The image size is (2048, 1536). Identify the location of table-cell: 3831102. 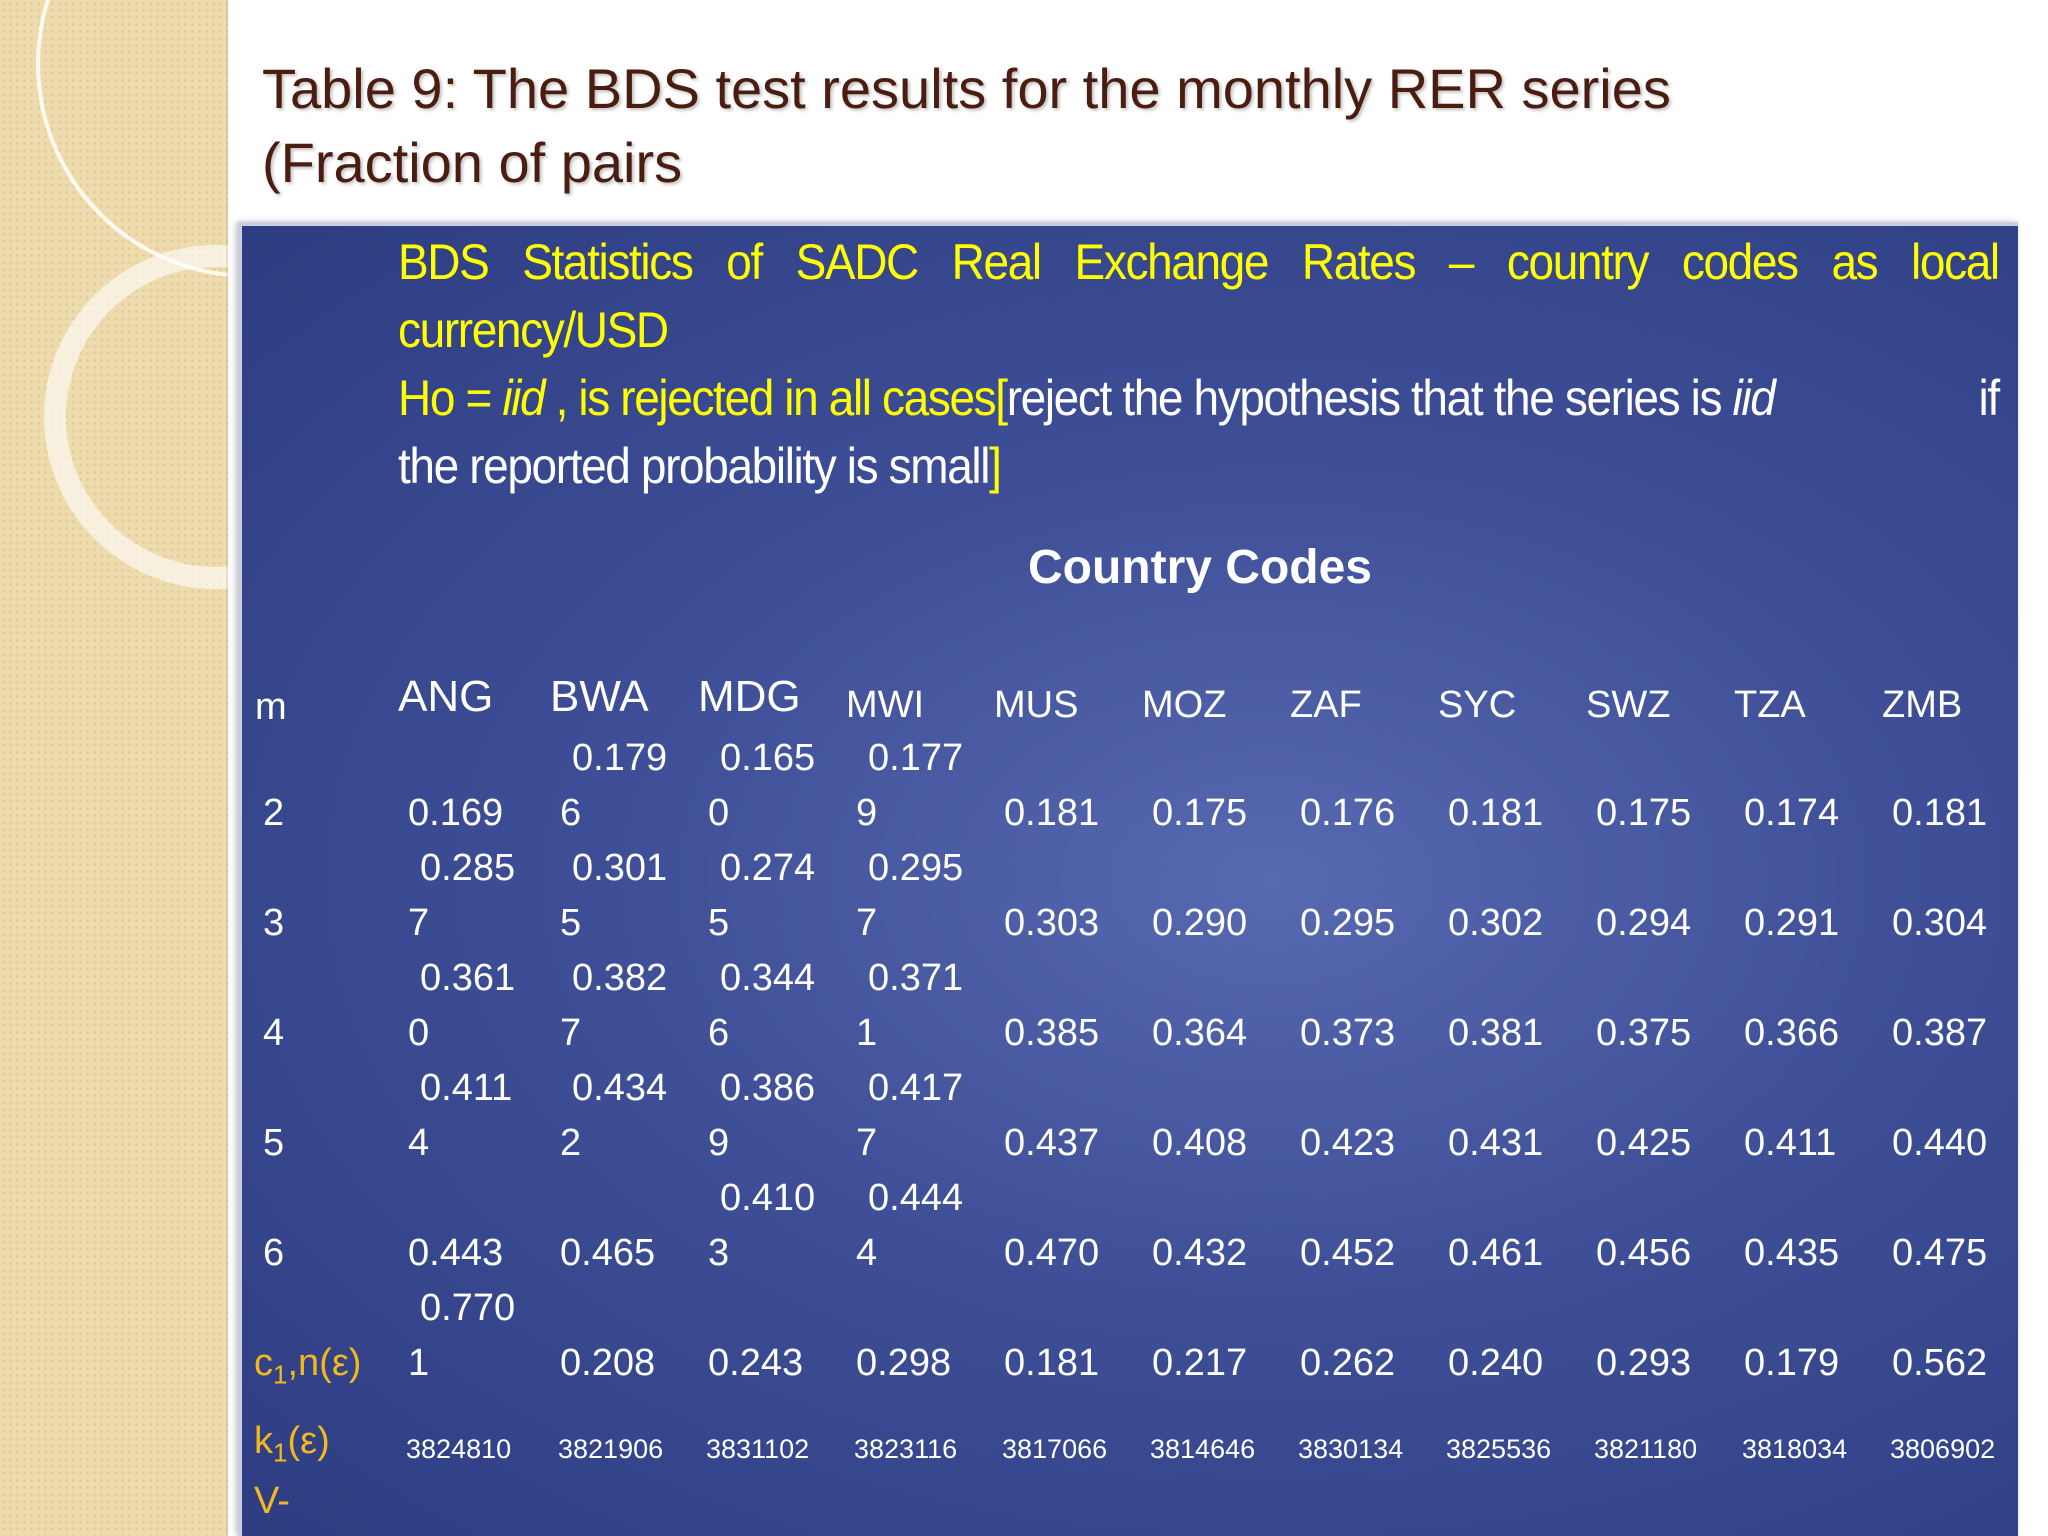
(758, 1449).